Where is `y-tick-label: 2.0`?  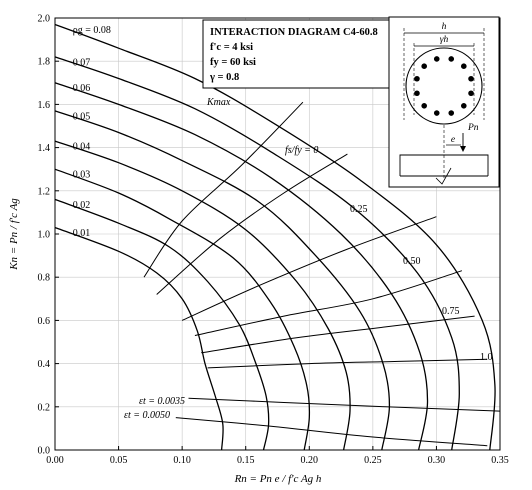 y-tick-label: 2.0 is located at coordinates (44, 19).